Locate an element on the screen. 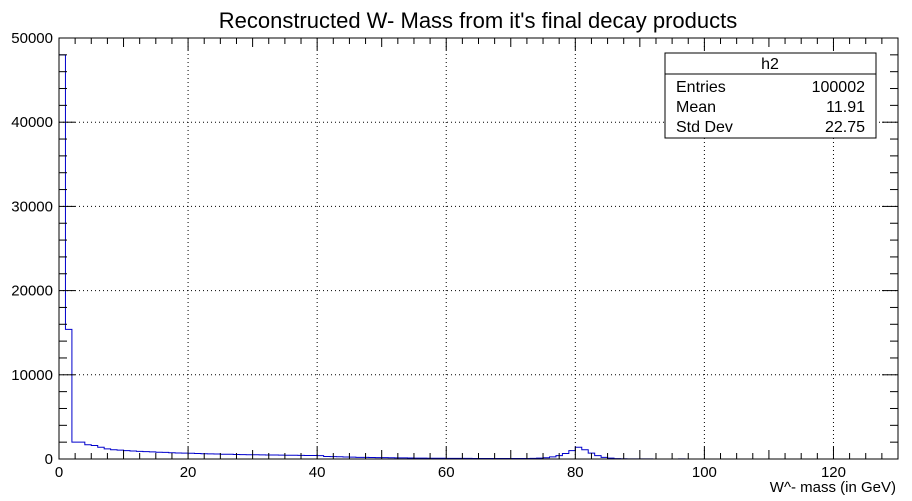 This screenshot has height=501, width=912. x-tick-label: 80 is located at coordinates (575, 472).